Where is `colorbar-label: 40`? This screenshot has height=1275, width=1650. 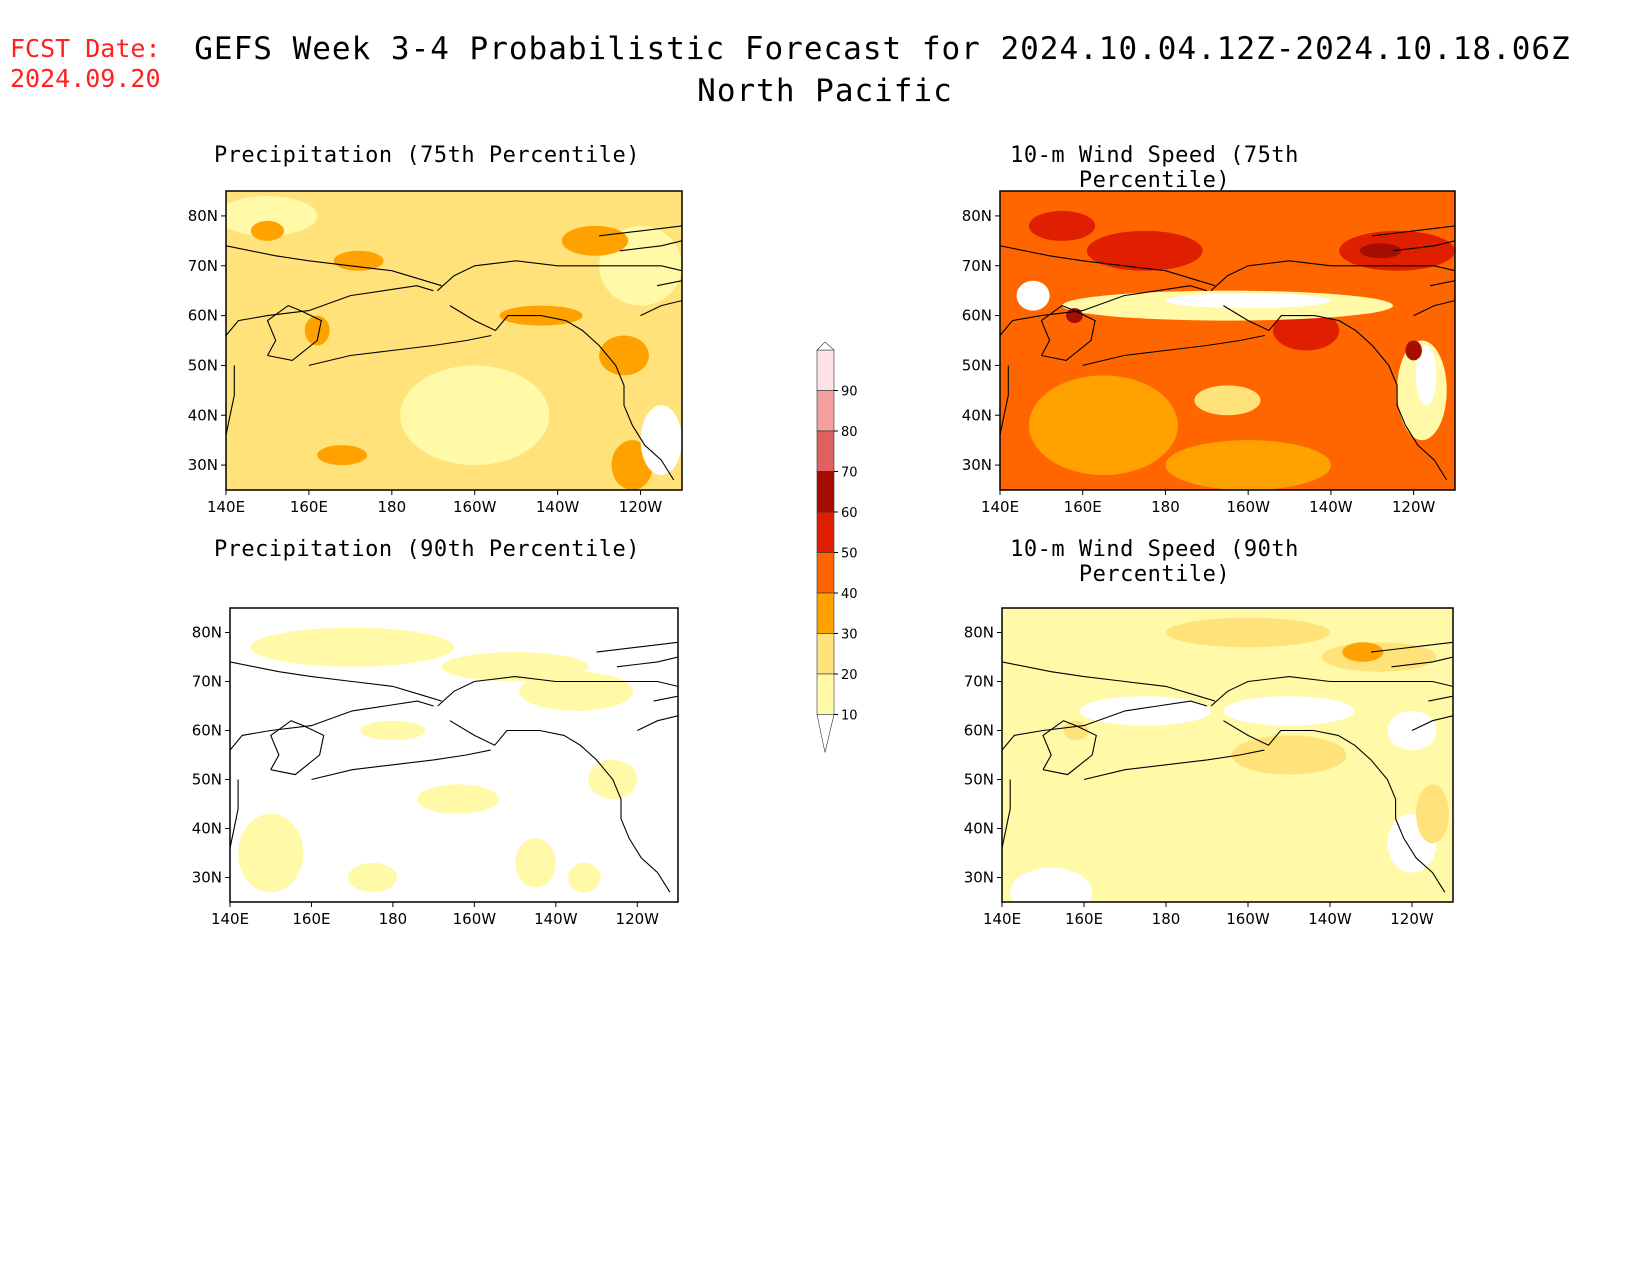 colorbar-label: 40 is located at coordinates (849, 594).